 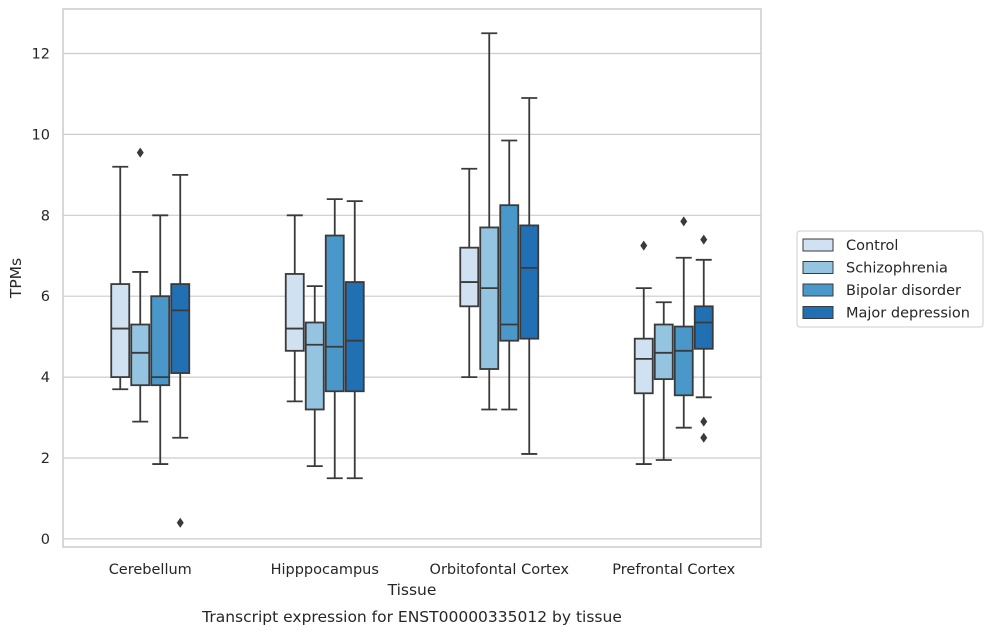 What do you see at coordinates (41, 54) in the screenshot?
I see `y-tick-label: 12` at bounding box center [41, 54].